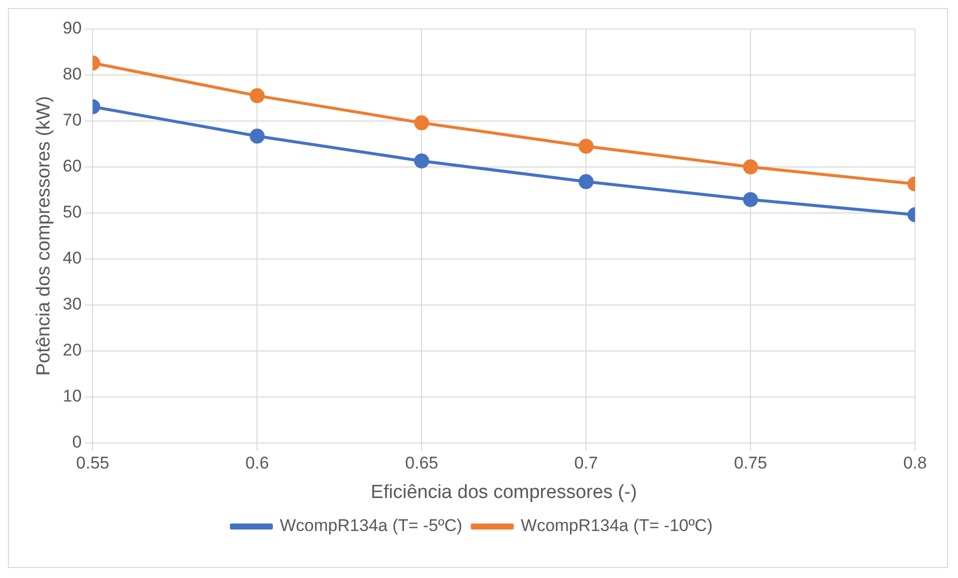 The height and width of the screenshot is (578, 958). What do you see at coordinates (72, 396) in the screenshot?
I see `y-tick-label: 10` at bounding box center [72, 396].